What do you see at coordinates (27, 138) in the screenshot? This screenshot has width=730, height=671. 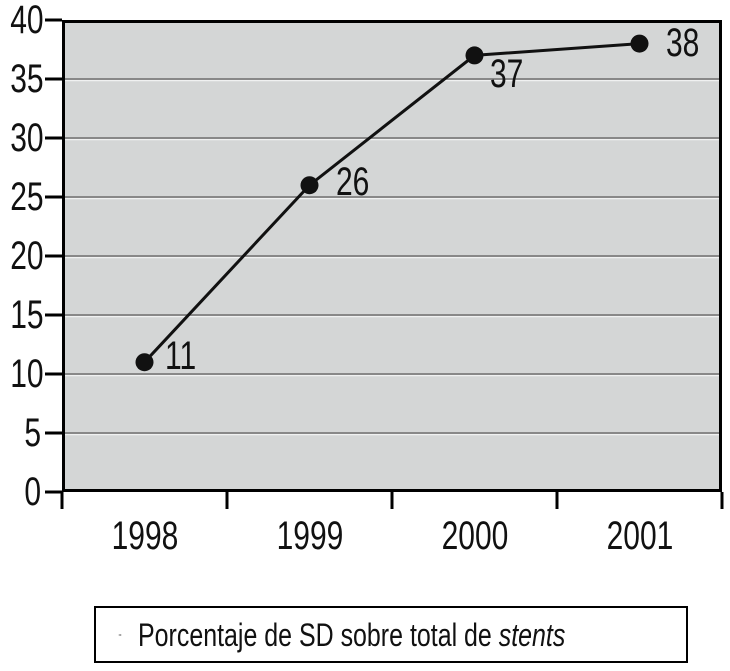 I see `y-tick-label: 30` at bounding box center [27, 138].